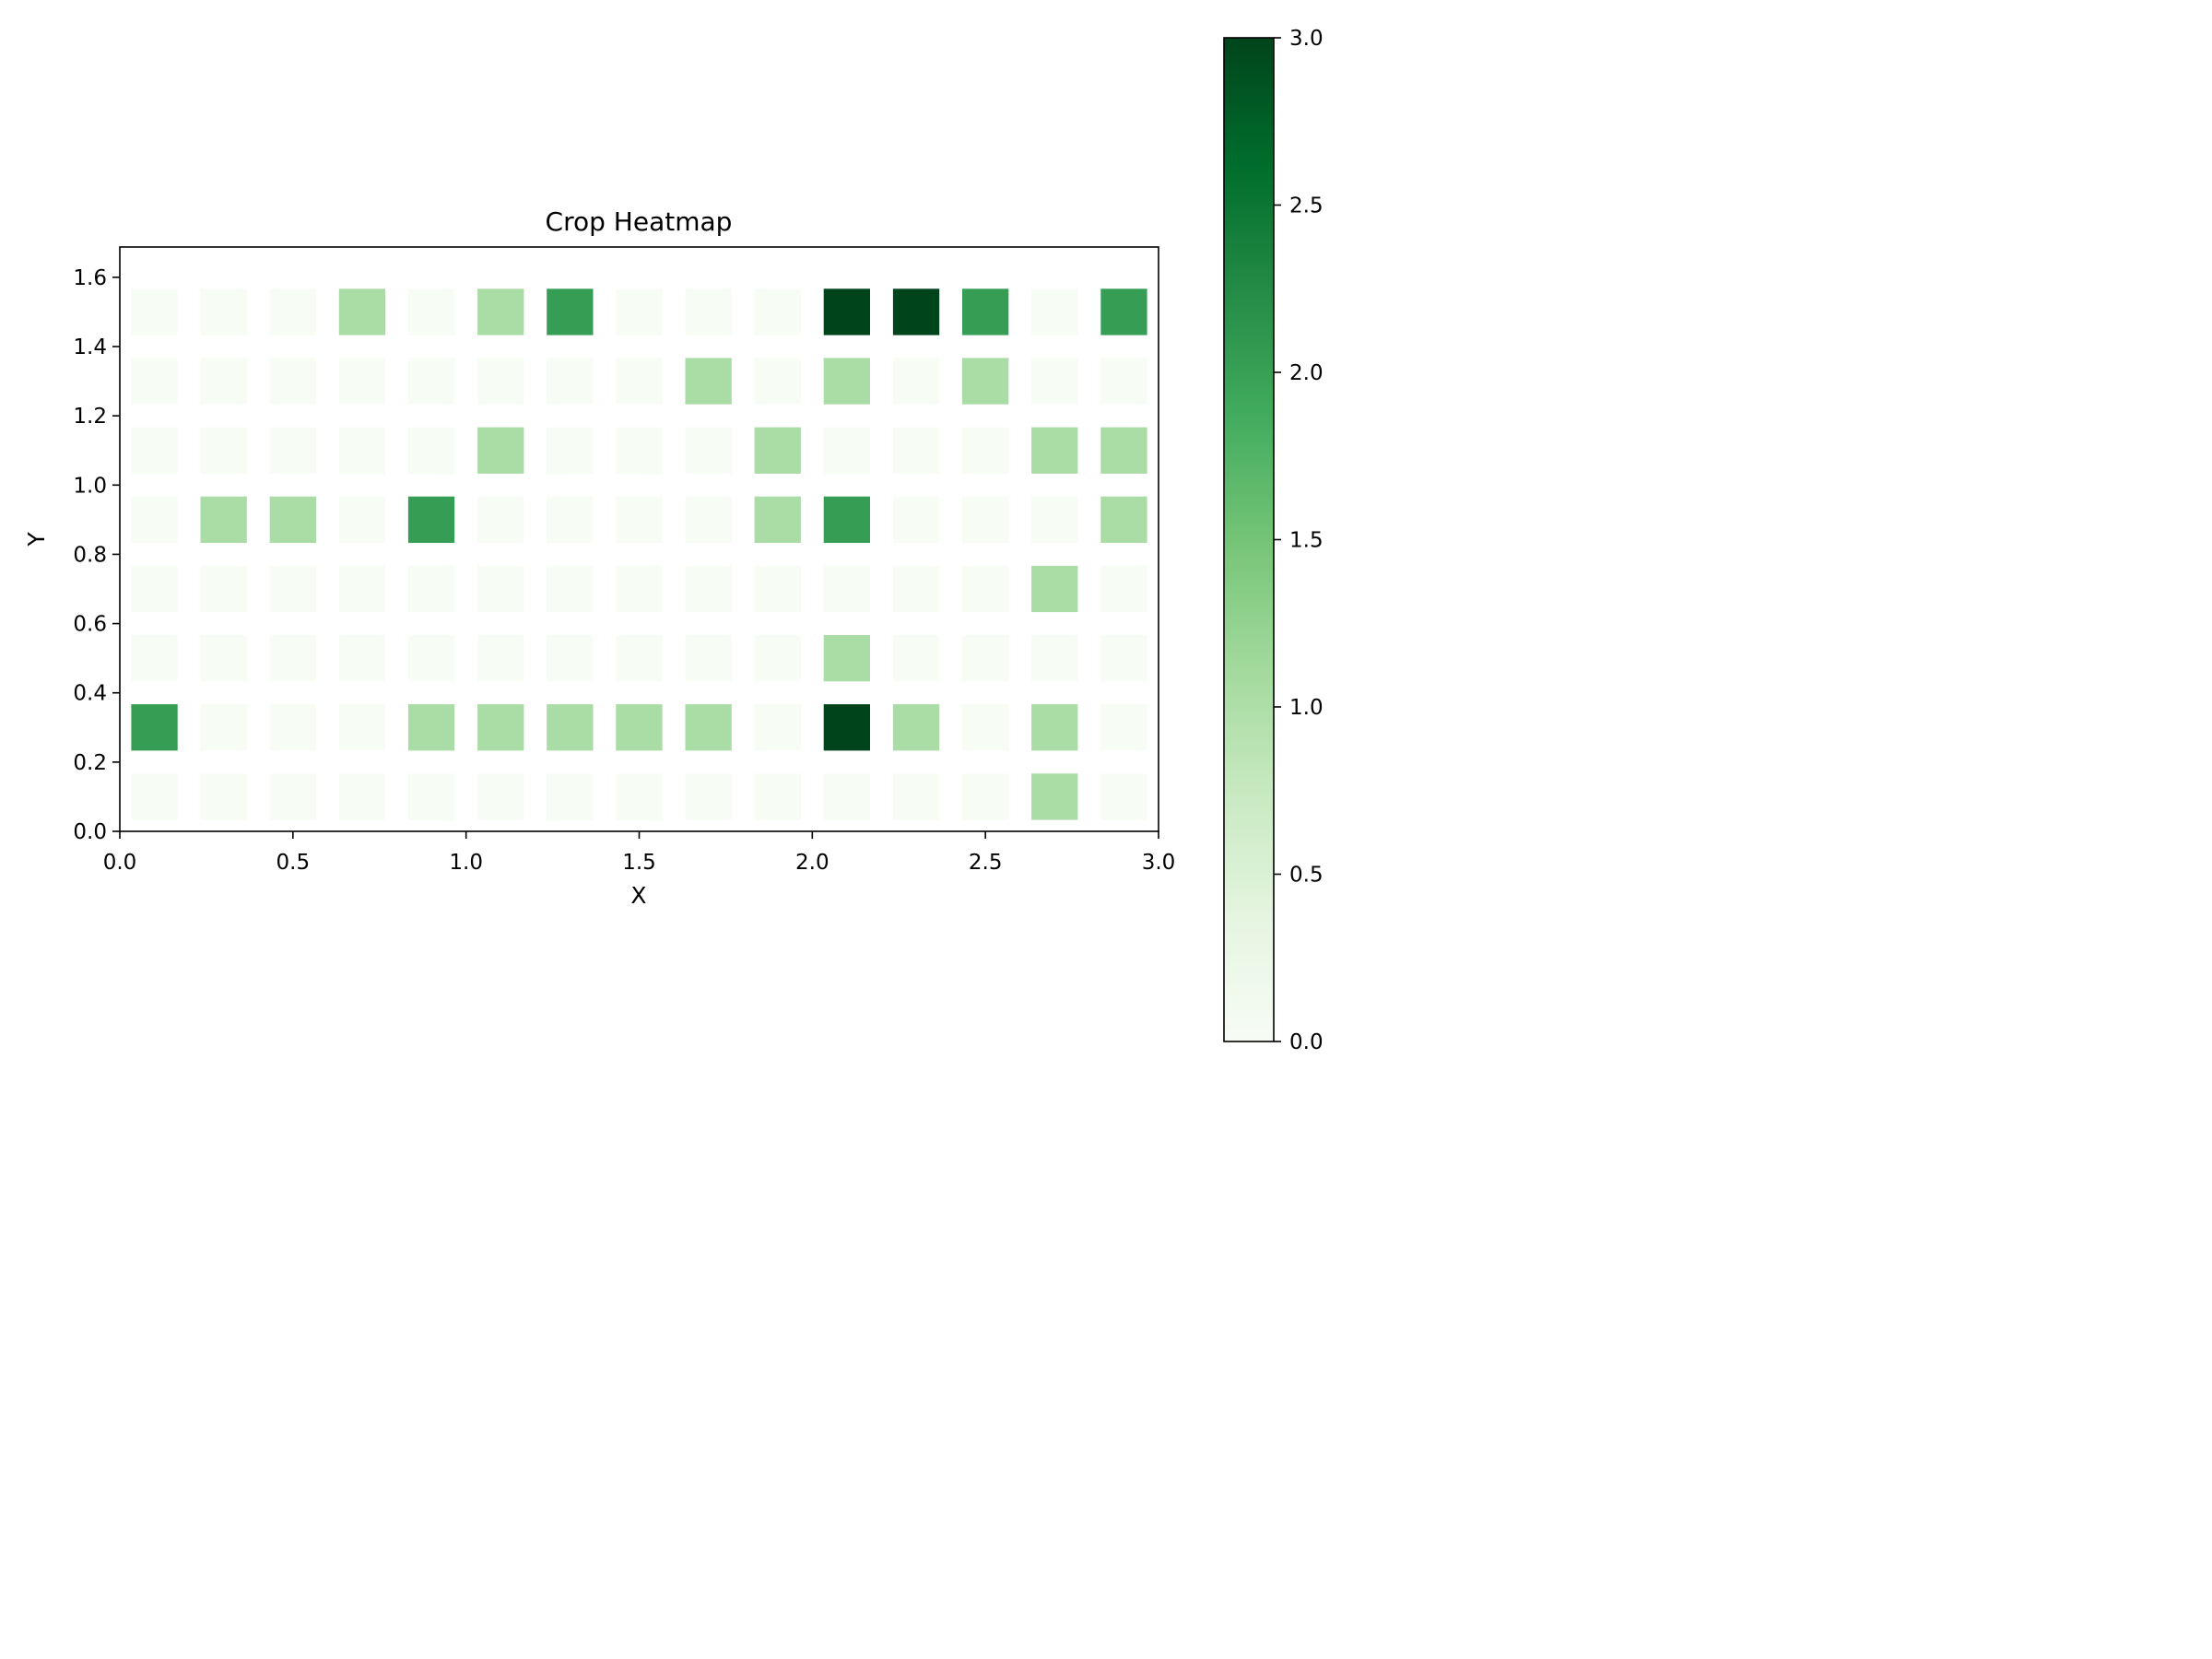 Image resolution: width=2212 pixels, height=1659 pixels. I want to click on x-tick-label: 0.5, so click(293, 863).